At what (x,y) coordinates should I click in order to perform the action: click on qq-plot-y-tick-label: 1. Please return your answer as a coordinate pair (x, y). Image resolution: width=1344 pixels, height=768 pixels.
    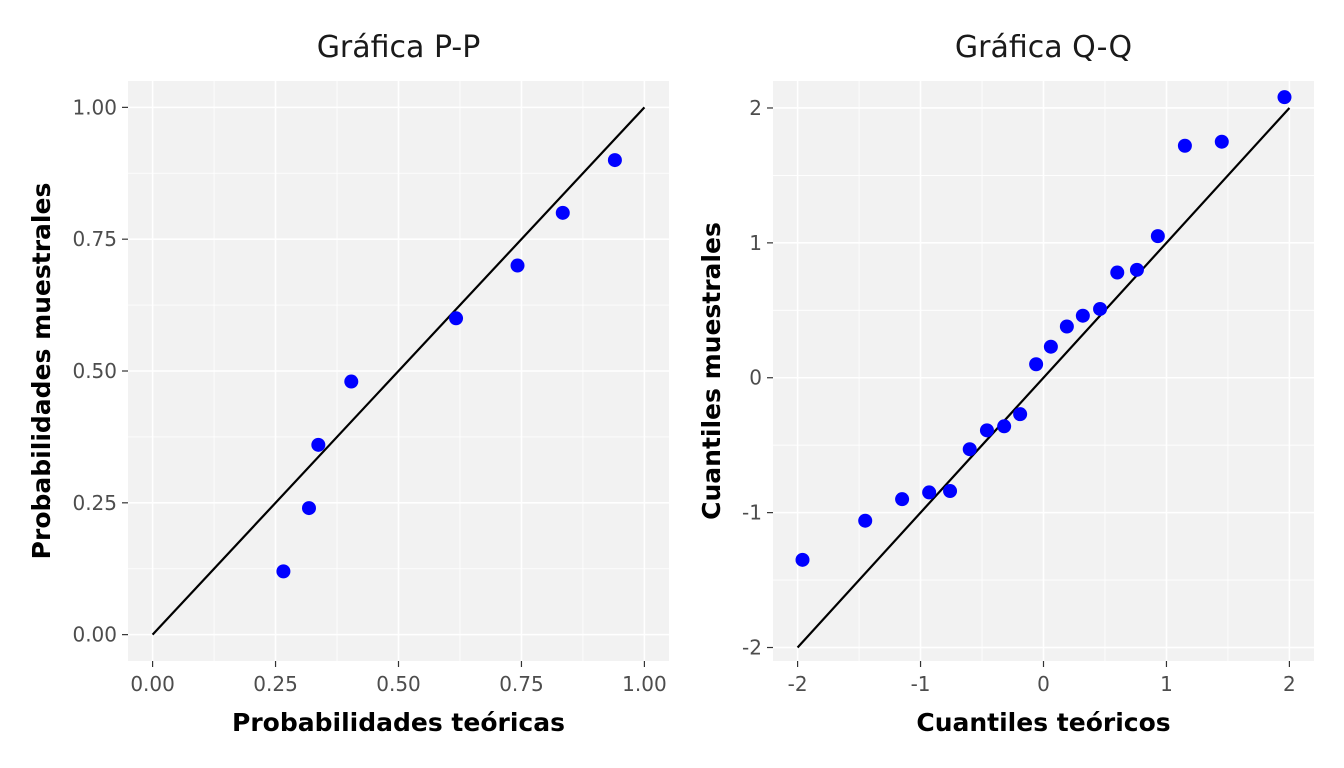
    Looking at the image, I should click on (755, 243).